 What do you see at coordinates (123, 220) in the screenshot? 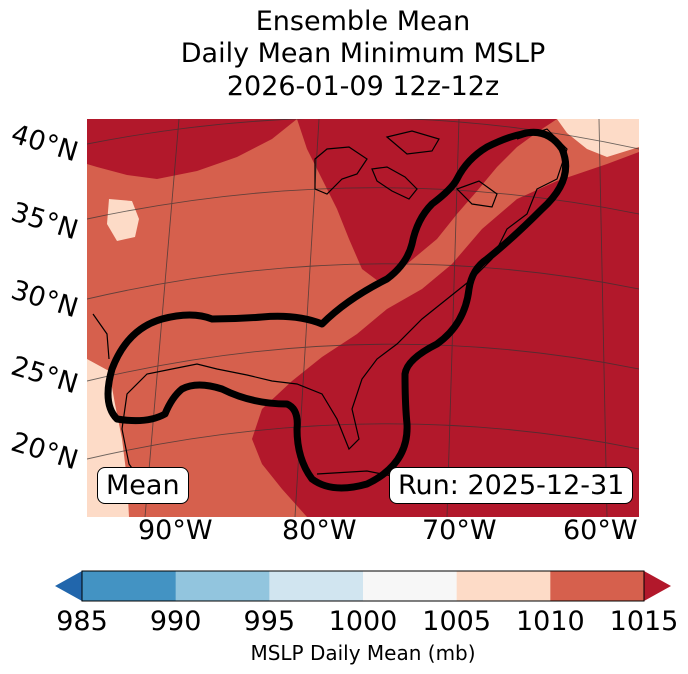
I see `mslp-1005-patch-west` at bounding box center [123, 220].